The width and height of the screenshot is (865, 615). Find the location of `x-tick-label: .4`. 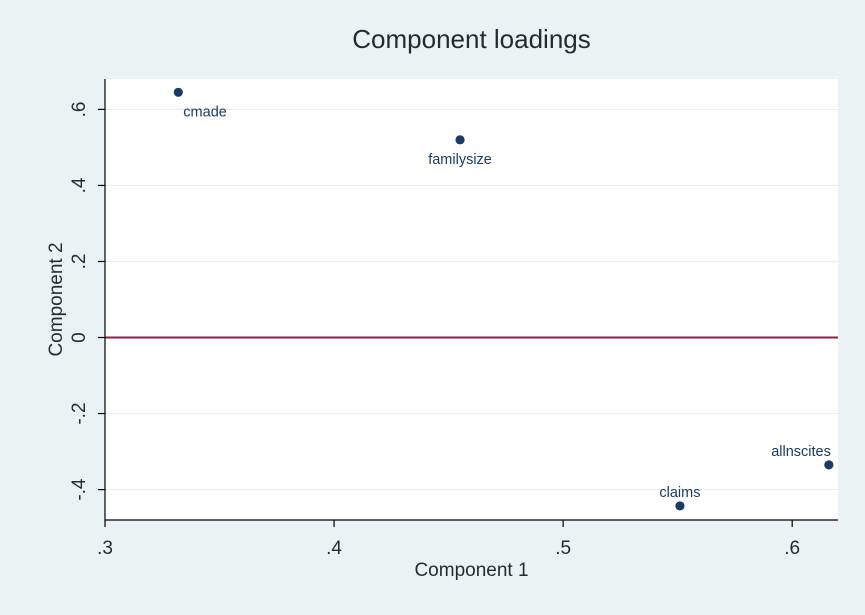

x-tick-label: .4 is located at coordinates (334, 548).